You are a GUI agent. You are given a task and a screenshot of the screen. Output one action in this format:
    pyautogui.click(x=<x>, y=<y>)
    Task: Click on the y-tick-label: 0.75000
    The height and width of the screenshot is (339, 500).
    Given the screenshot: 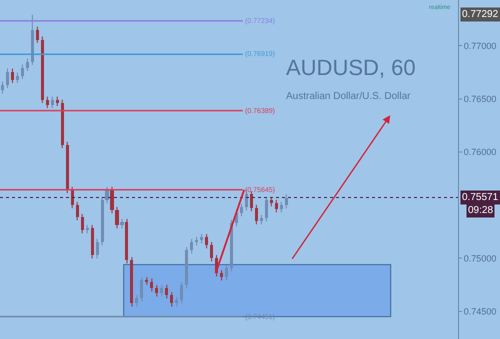 What is the action you would take?
    pyautogui.click(x=480, y=258)
    